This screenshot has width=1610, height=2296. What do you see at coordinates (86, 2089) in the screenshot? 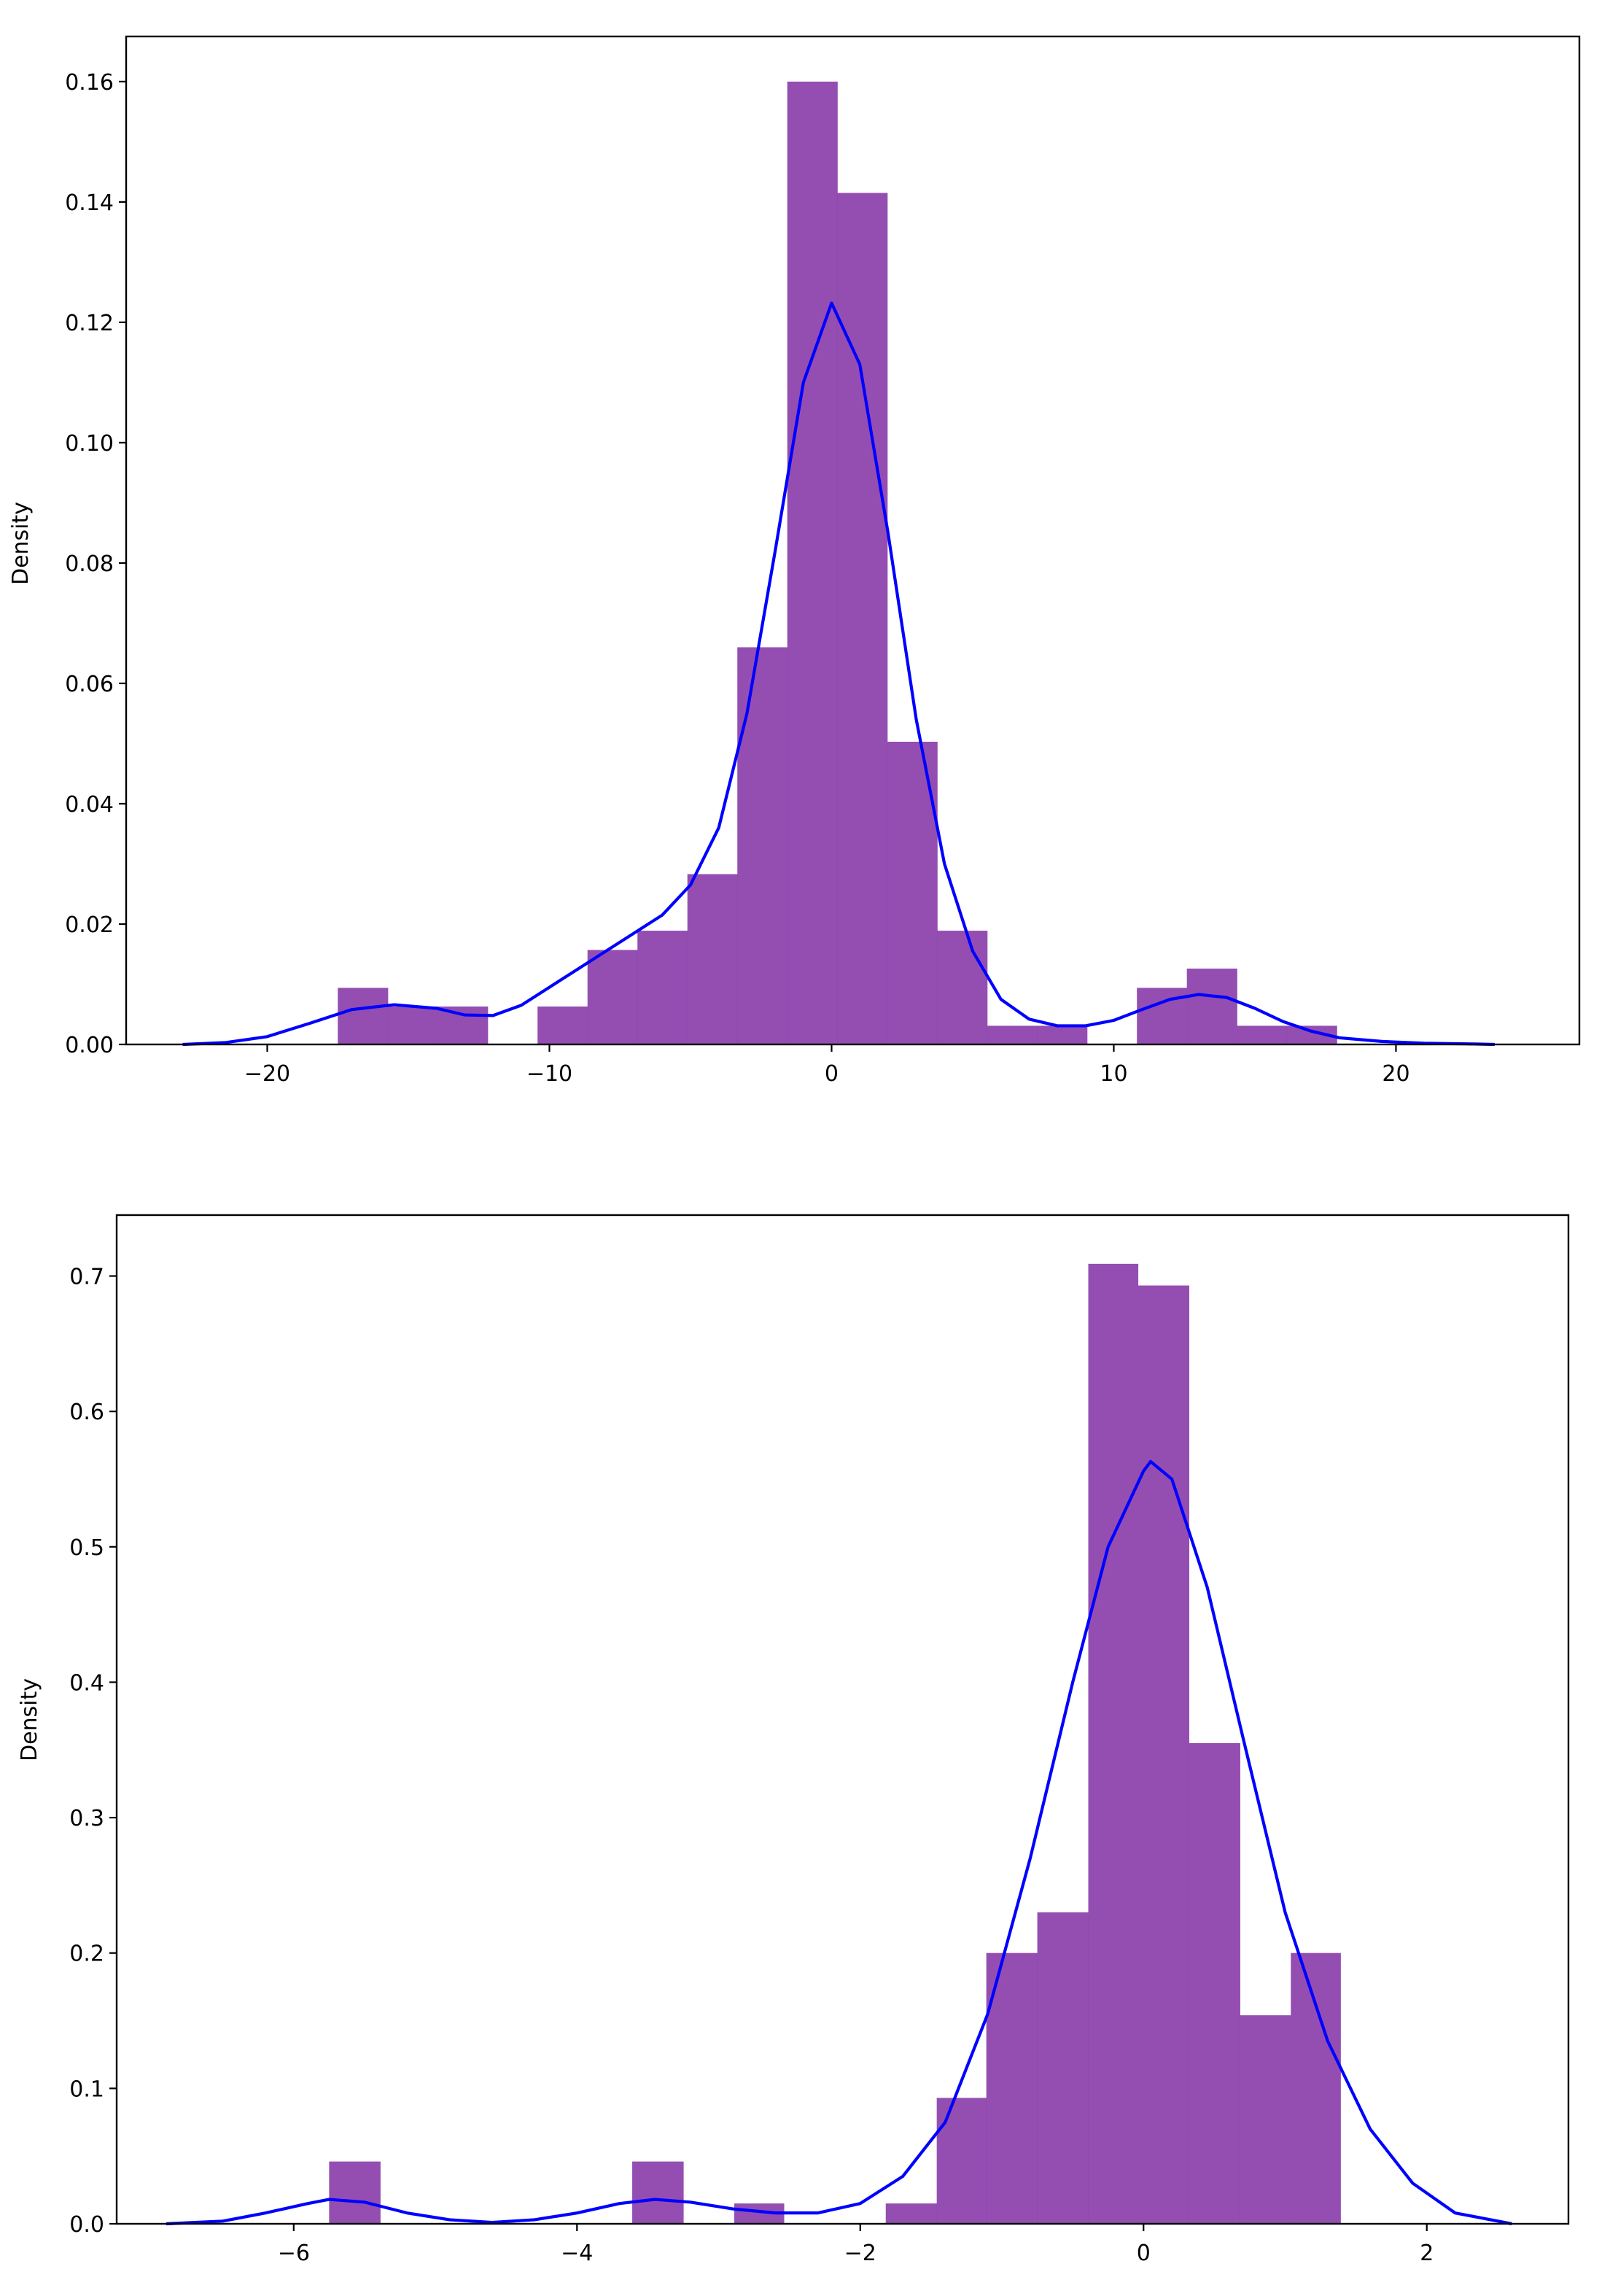
I see `y-tick-label: 0.1` at bounding box center [86, 2089].